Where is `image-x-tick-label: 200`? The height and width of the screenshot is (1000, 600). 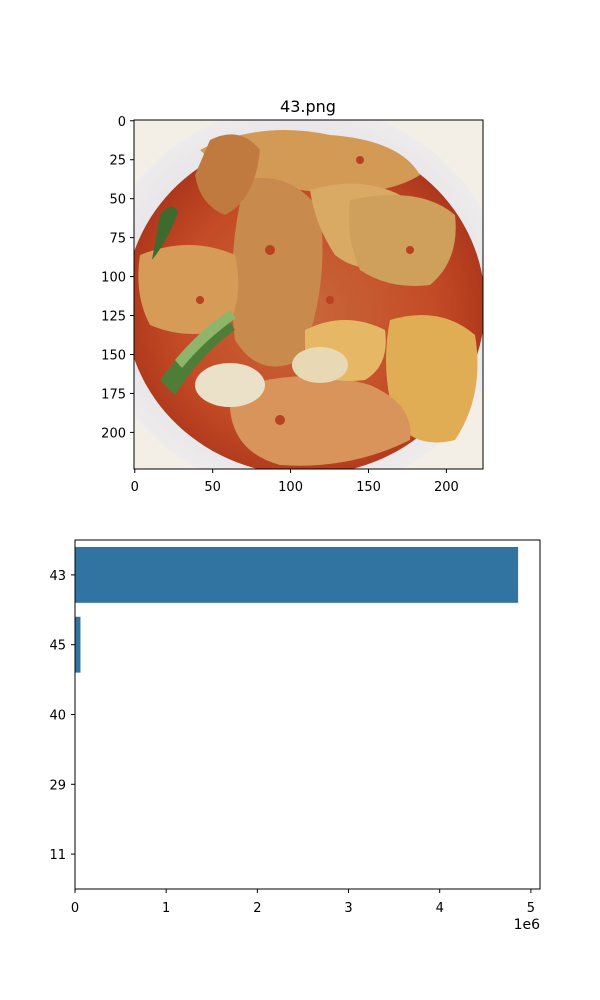
image-x-tick-label: 200 is located at coordinates (446, 487).